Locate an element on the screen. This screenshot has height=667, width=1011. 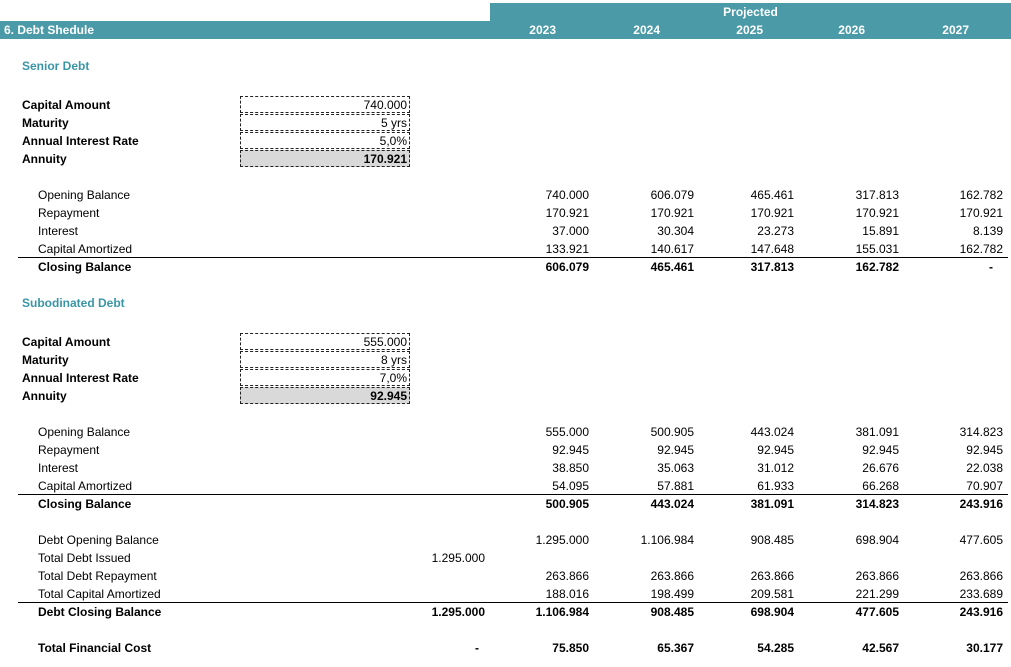
cell: 57.881 is located at coordinates (675, 486).